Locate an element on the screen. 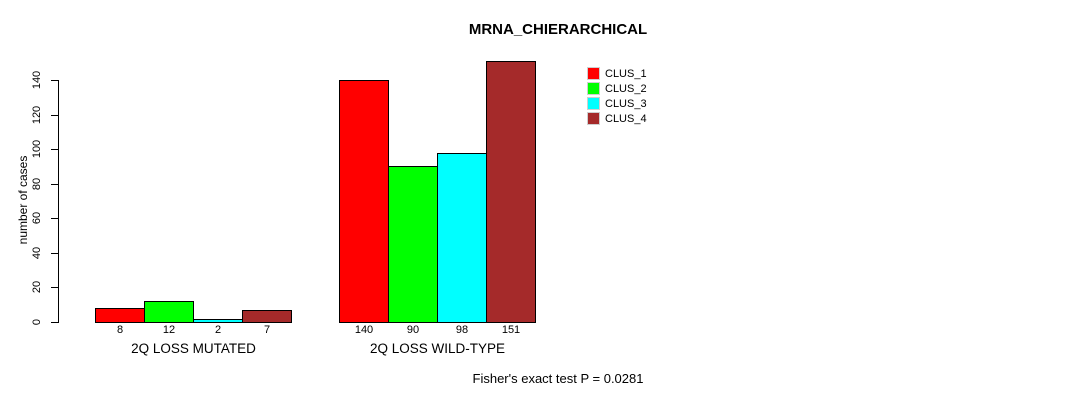 This screenshot has width=1090, height=400. bar-value-label: 151 is located at coordinates (511, 330).